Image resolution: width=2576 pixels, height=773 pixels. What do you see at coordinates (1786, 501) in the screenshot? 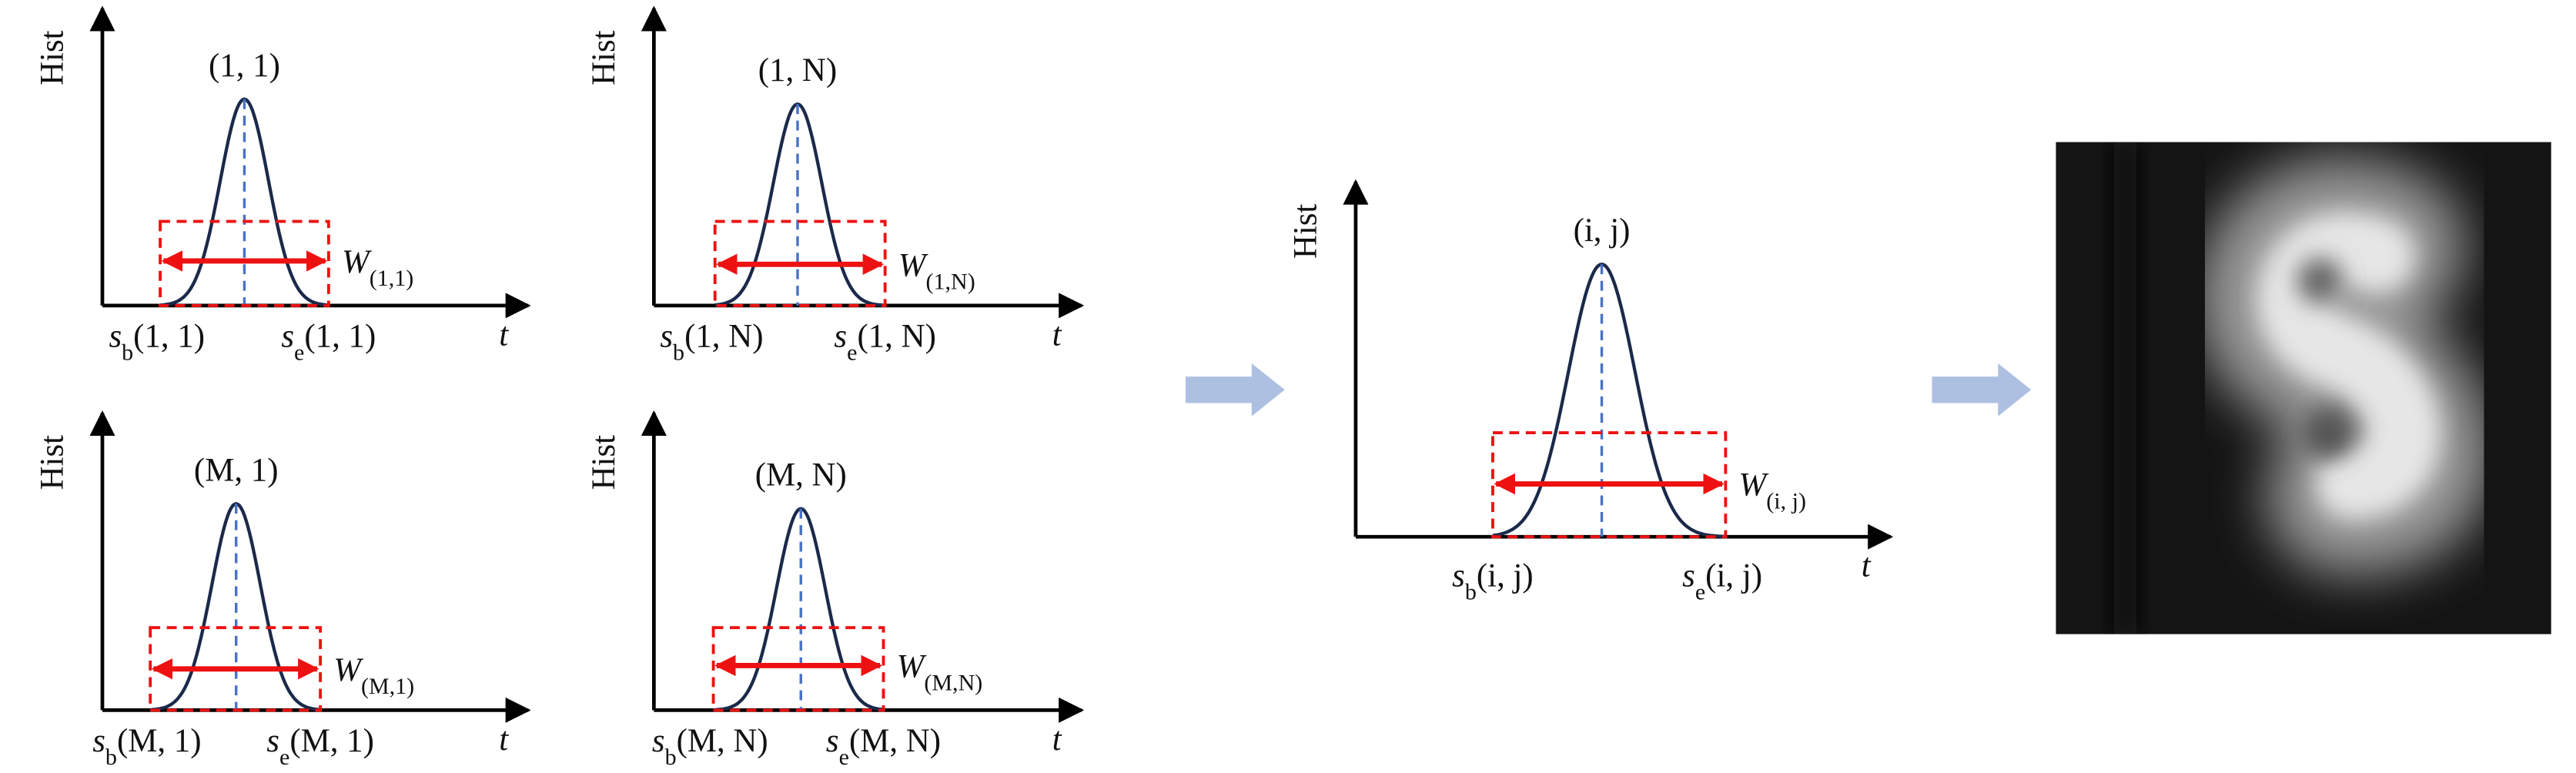
I see `subscript: (i, j)` at bounding box center [1786, 501].